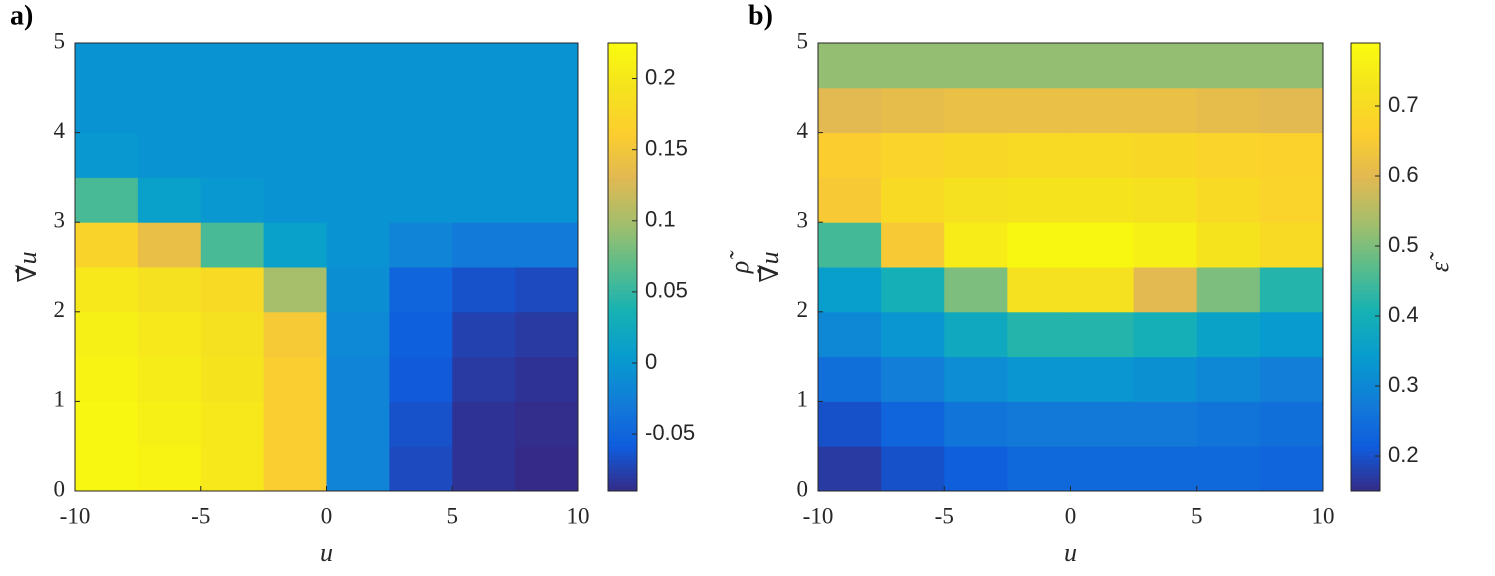 Image resolution: width=1495 pixels, height=576 pixels. I want to click on colorbar-tick-label: 0.2, so click(1403, 454).